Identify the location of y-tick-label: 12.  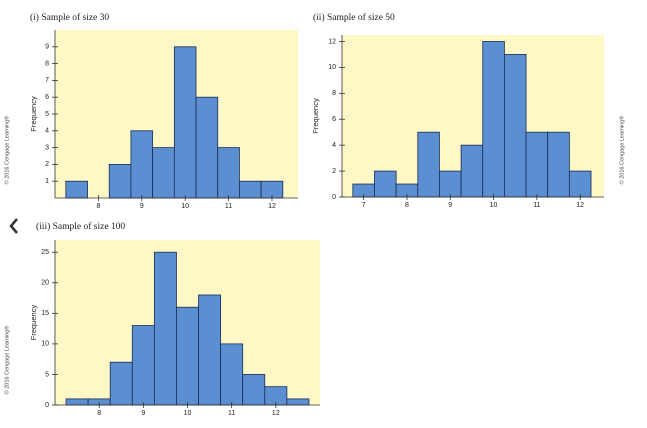
(332, 41).